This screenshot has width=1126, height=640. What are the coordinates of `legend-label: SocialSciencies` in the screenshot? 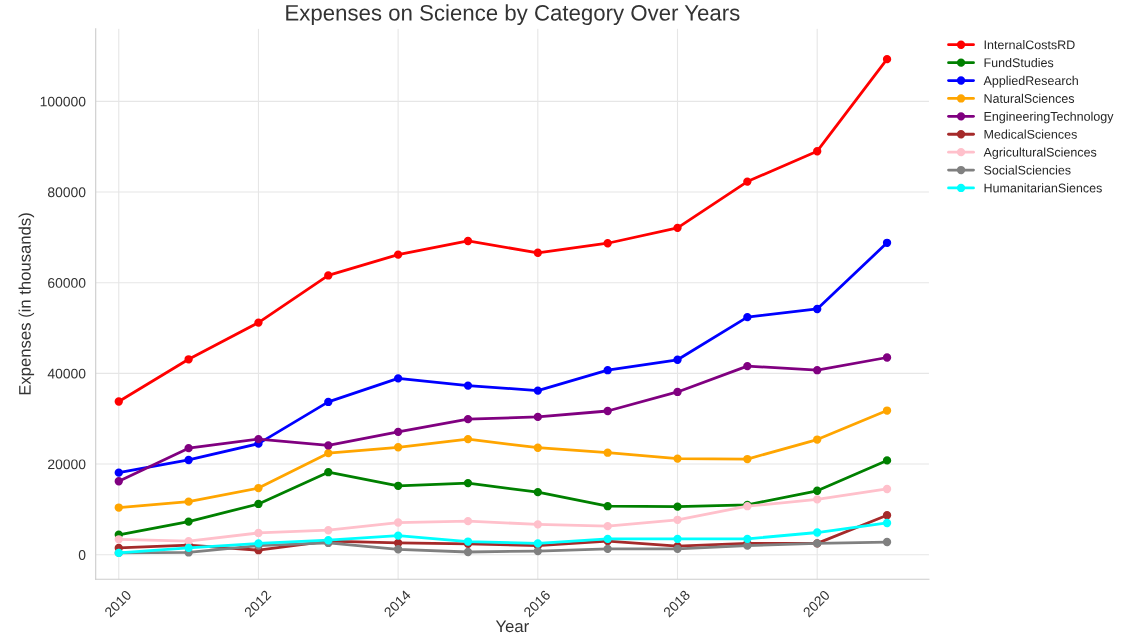 It's located at (1027, 170).